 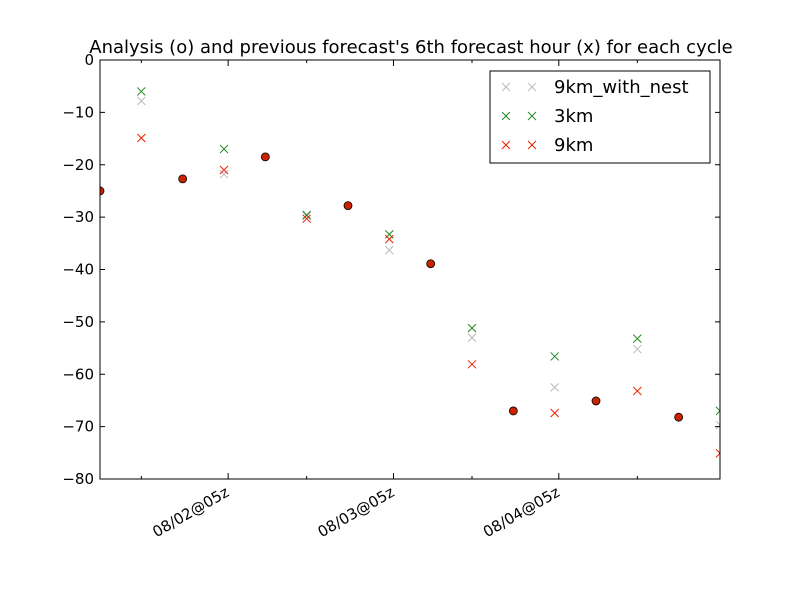 I want to click on legend-item: 9km_with_nest, so click(x=595, y=87).